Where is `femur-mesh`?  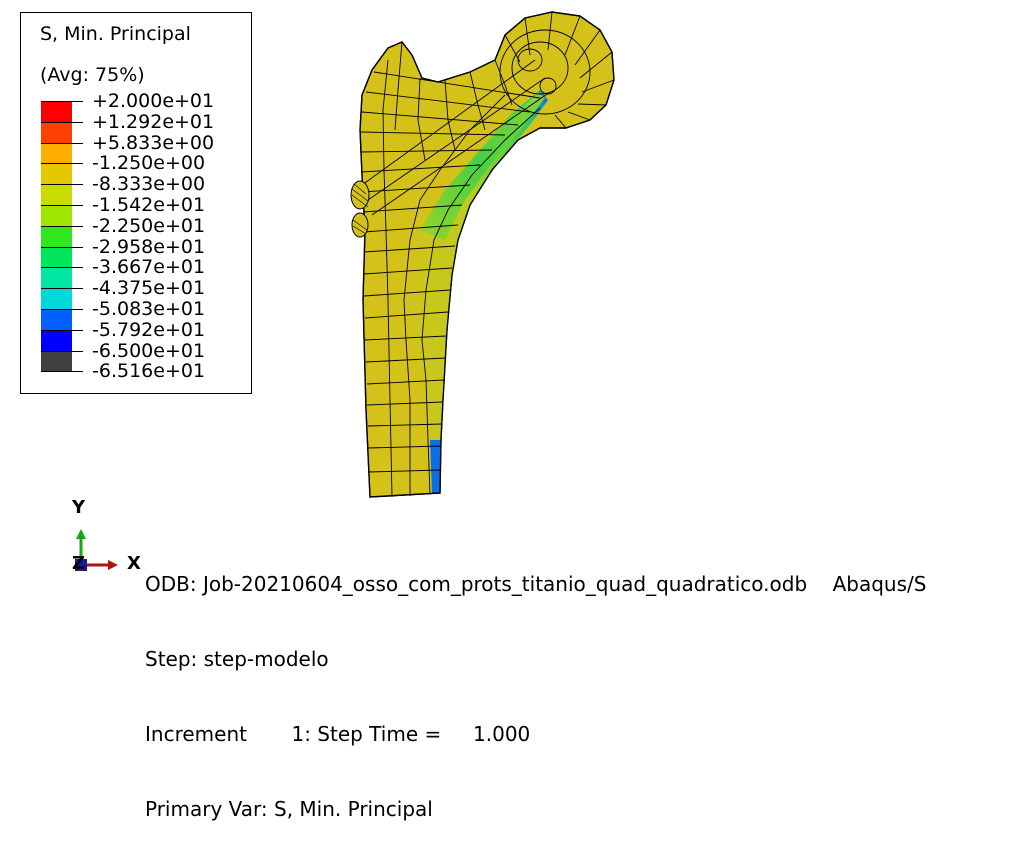
femur-mesh is located at coordinates (482, 254).